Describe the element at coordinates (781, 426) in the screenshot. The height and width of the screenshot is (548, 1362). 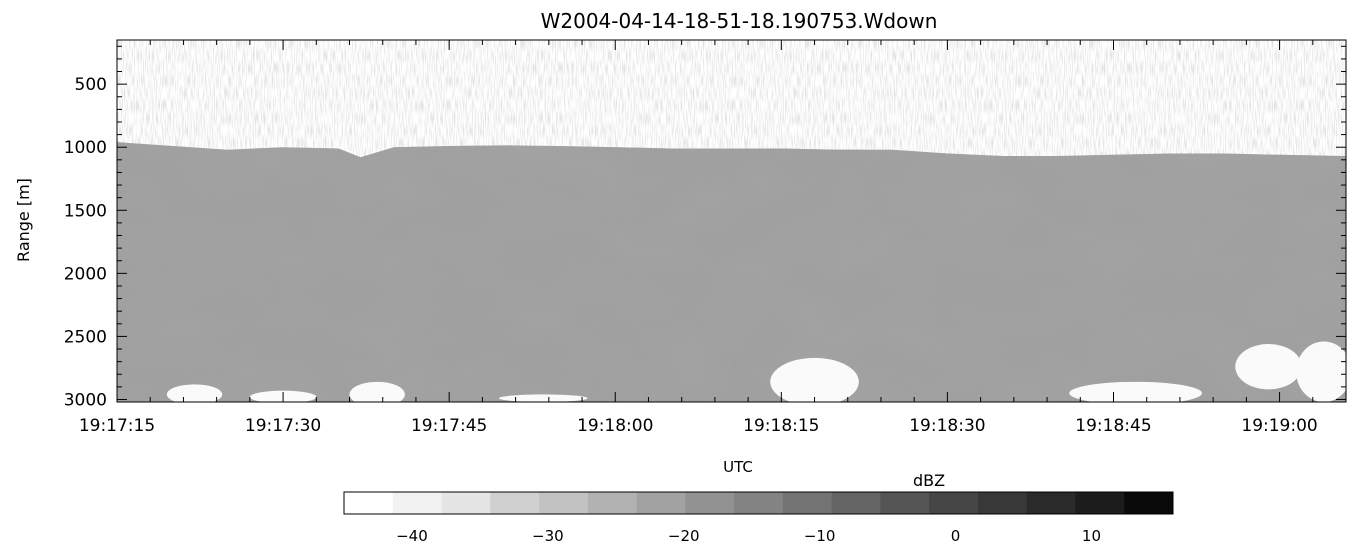
I see `x-tick-label: 19:18:15` at that location.